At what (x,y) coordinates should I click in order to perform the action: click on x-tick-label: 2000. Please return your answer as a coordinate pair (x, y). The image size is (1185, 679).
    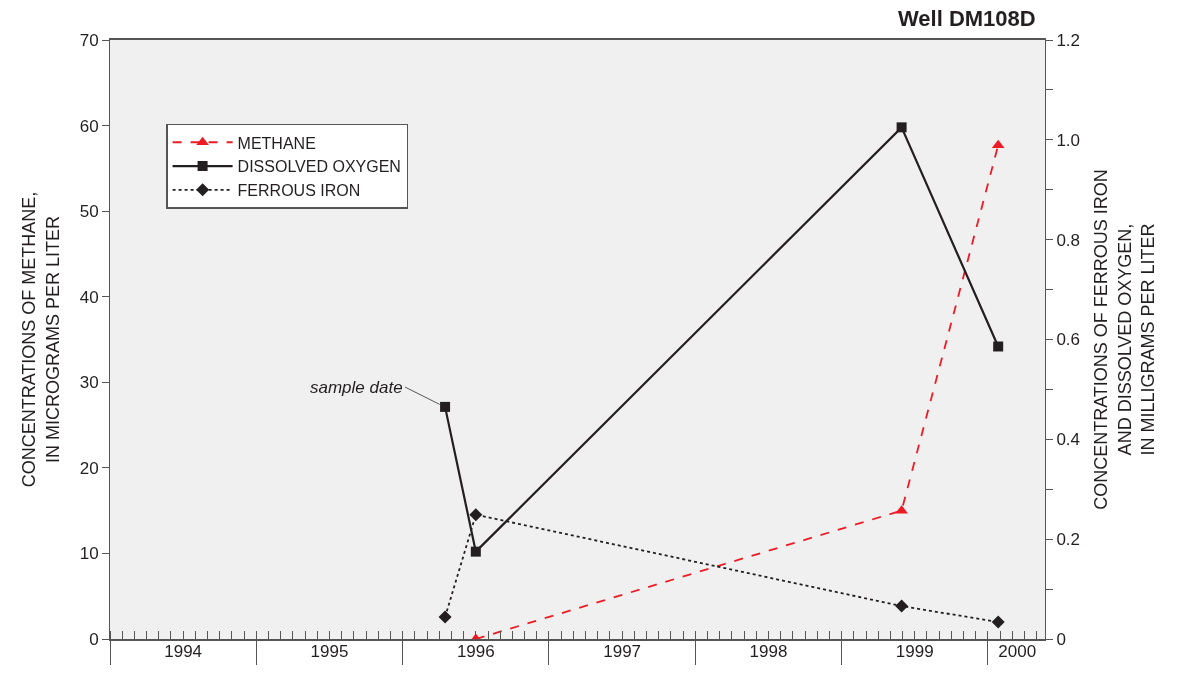
    Looking at the image, I should click on (1017, 651).